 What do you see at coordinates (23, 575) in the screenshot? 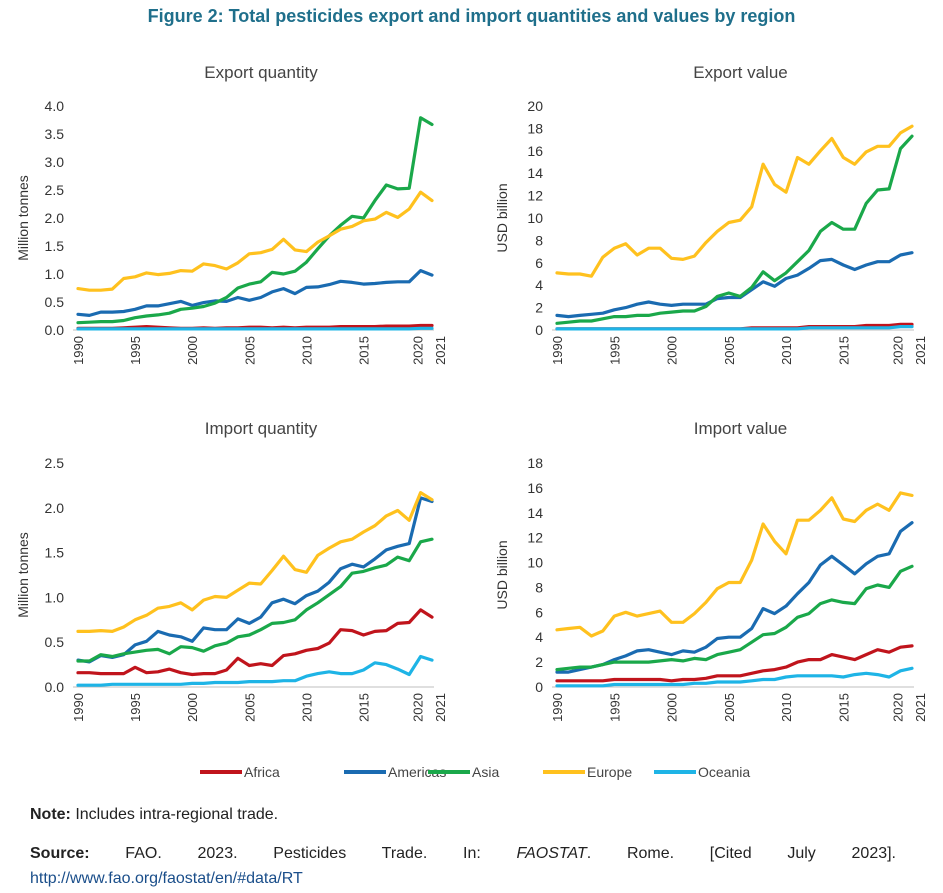
I see `import-quantity-ylabel: Million tonnes` at bounding box center [23, 575].